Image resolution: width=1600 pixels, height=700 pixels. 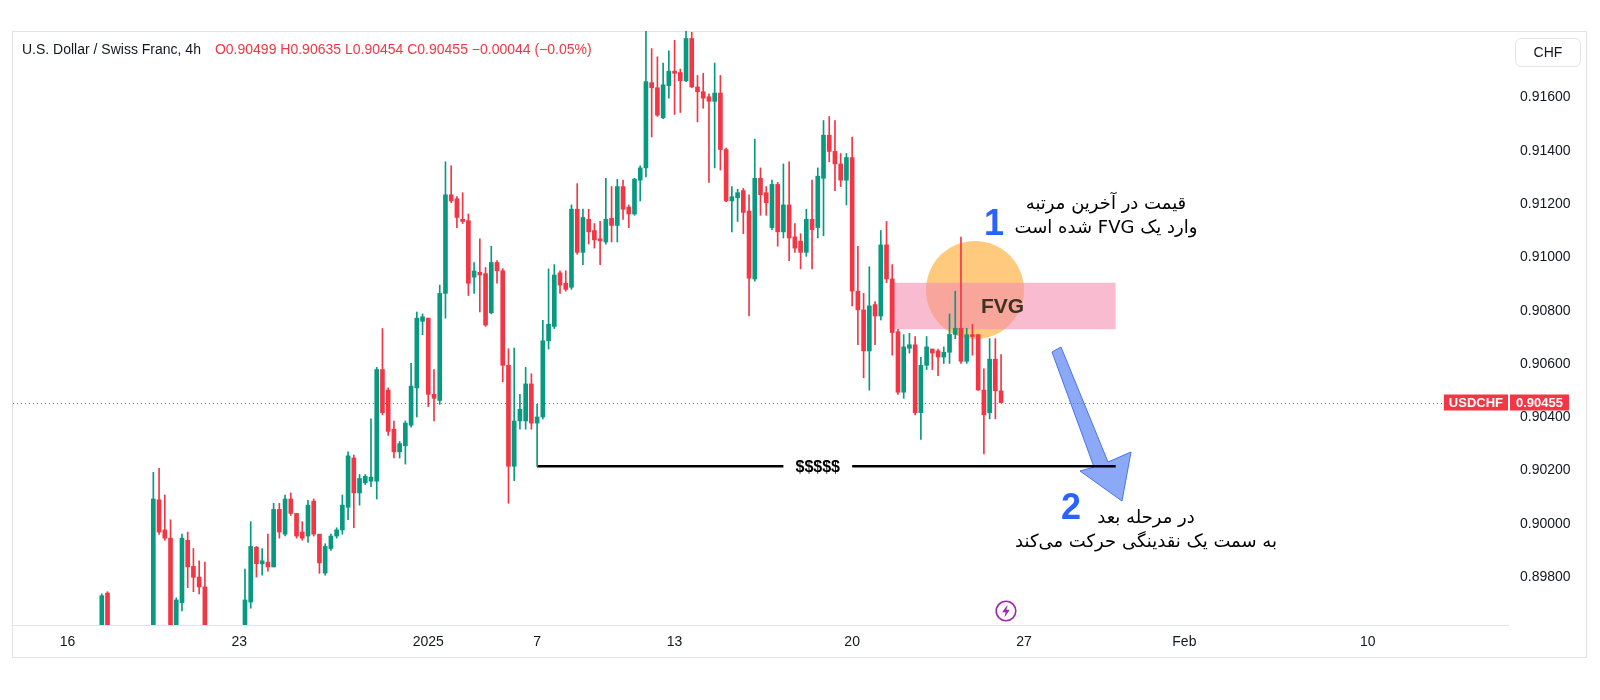 What do you see at coordinates (1545, 416) in the screenshot?
I see `y-tick-label: 0.90400` at bounding box center [1545, 416].